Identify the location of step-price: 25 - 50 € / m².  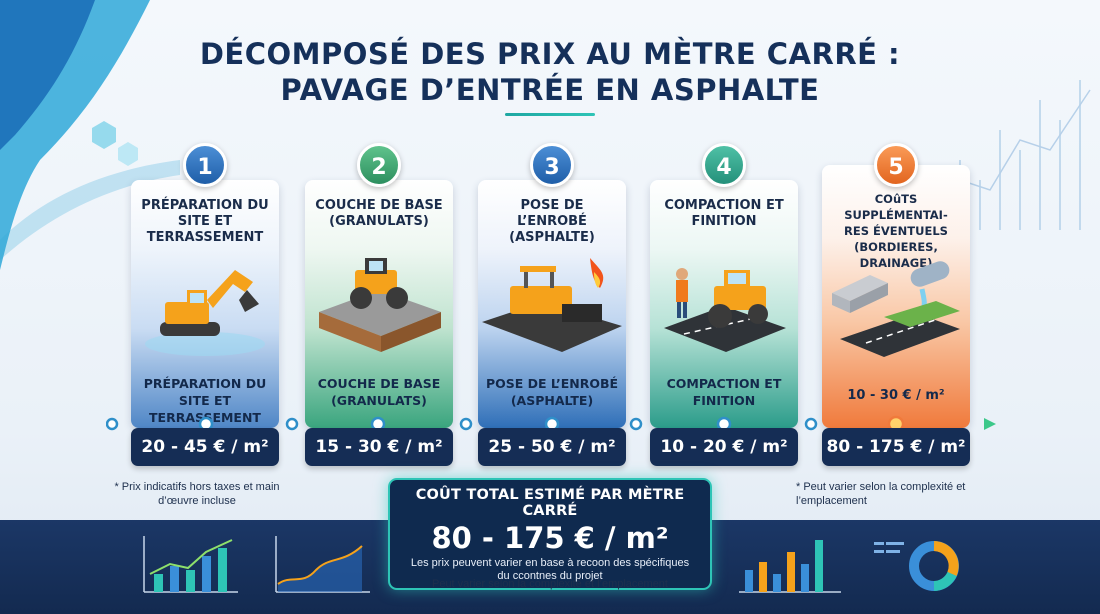
(552, 447).